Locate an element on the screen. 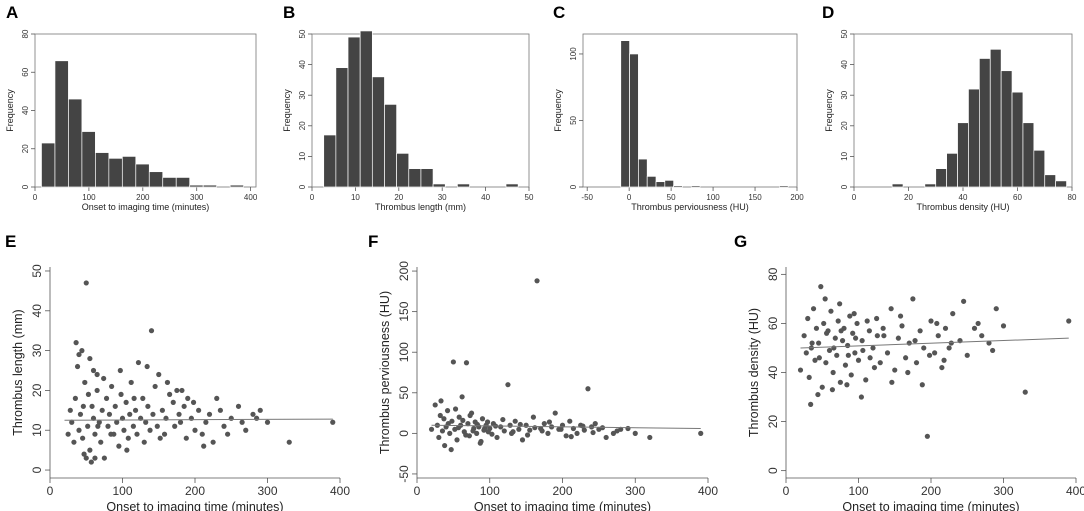 This screenshot has height=511, width=1084. x-axis-label-g: Onset to imaging time (minutes) is located at coordinates (930, 505).